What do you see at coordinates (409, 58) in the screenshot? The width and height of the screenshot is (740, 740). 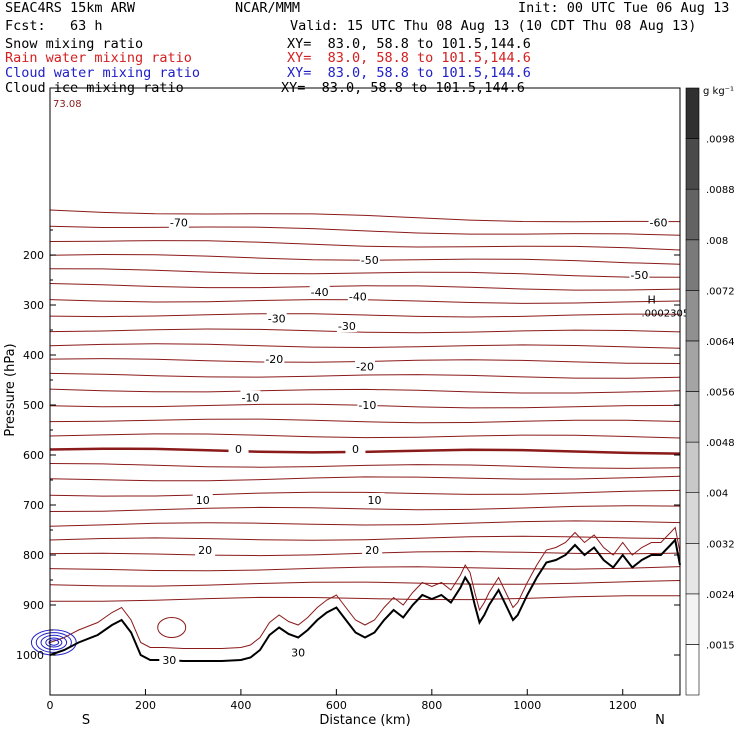 I see `field-xy-rain: XY= 83.0, 58.8 to 101.5,144.6` at bounding box center [409, 58].